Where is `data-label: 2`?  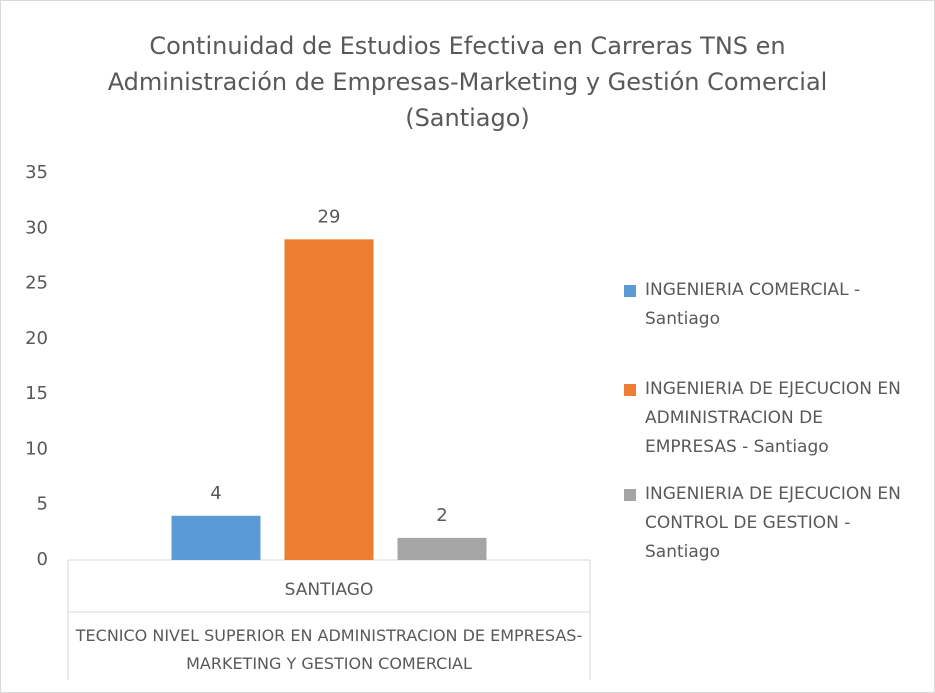 data-label: 2 is located at coordinates (441, 515).